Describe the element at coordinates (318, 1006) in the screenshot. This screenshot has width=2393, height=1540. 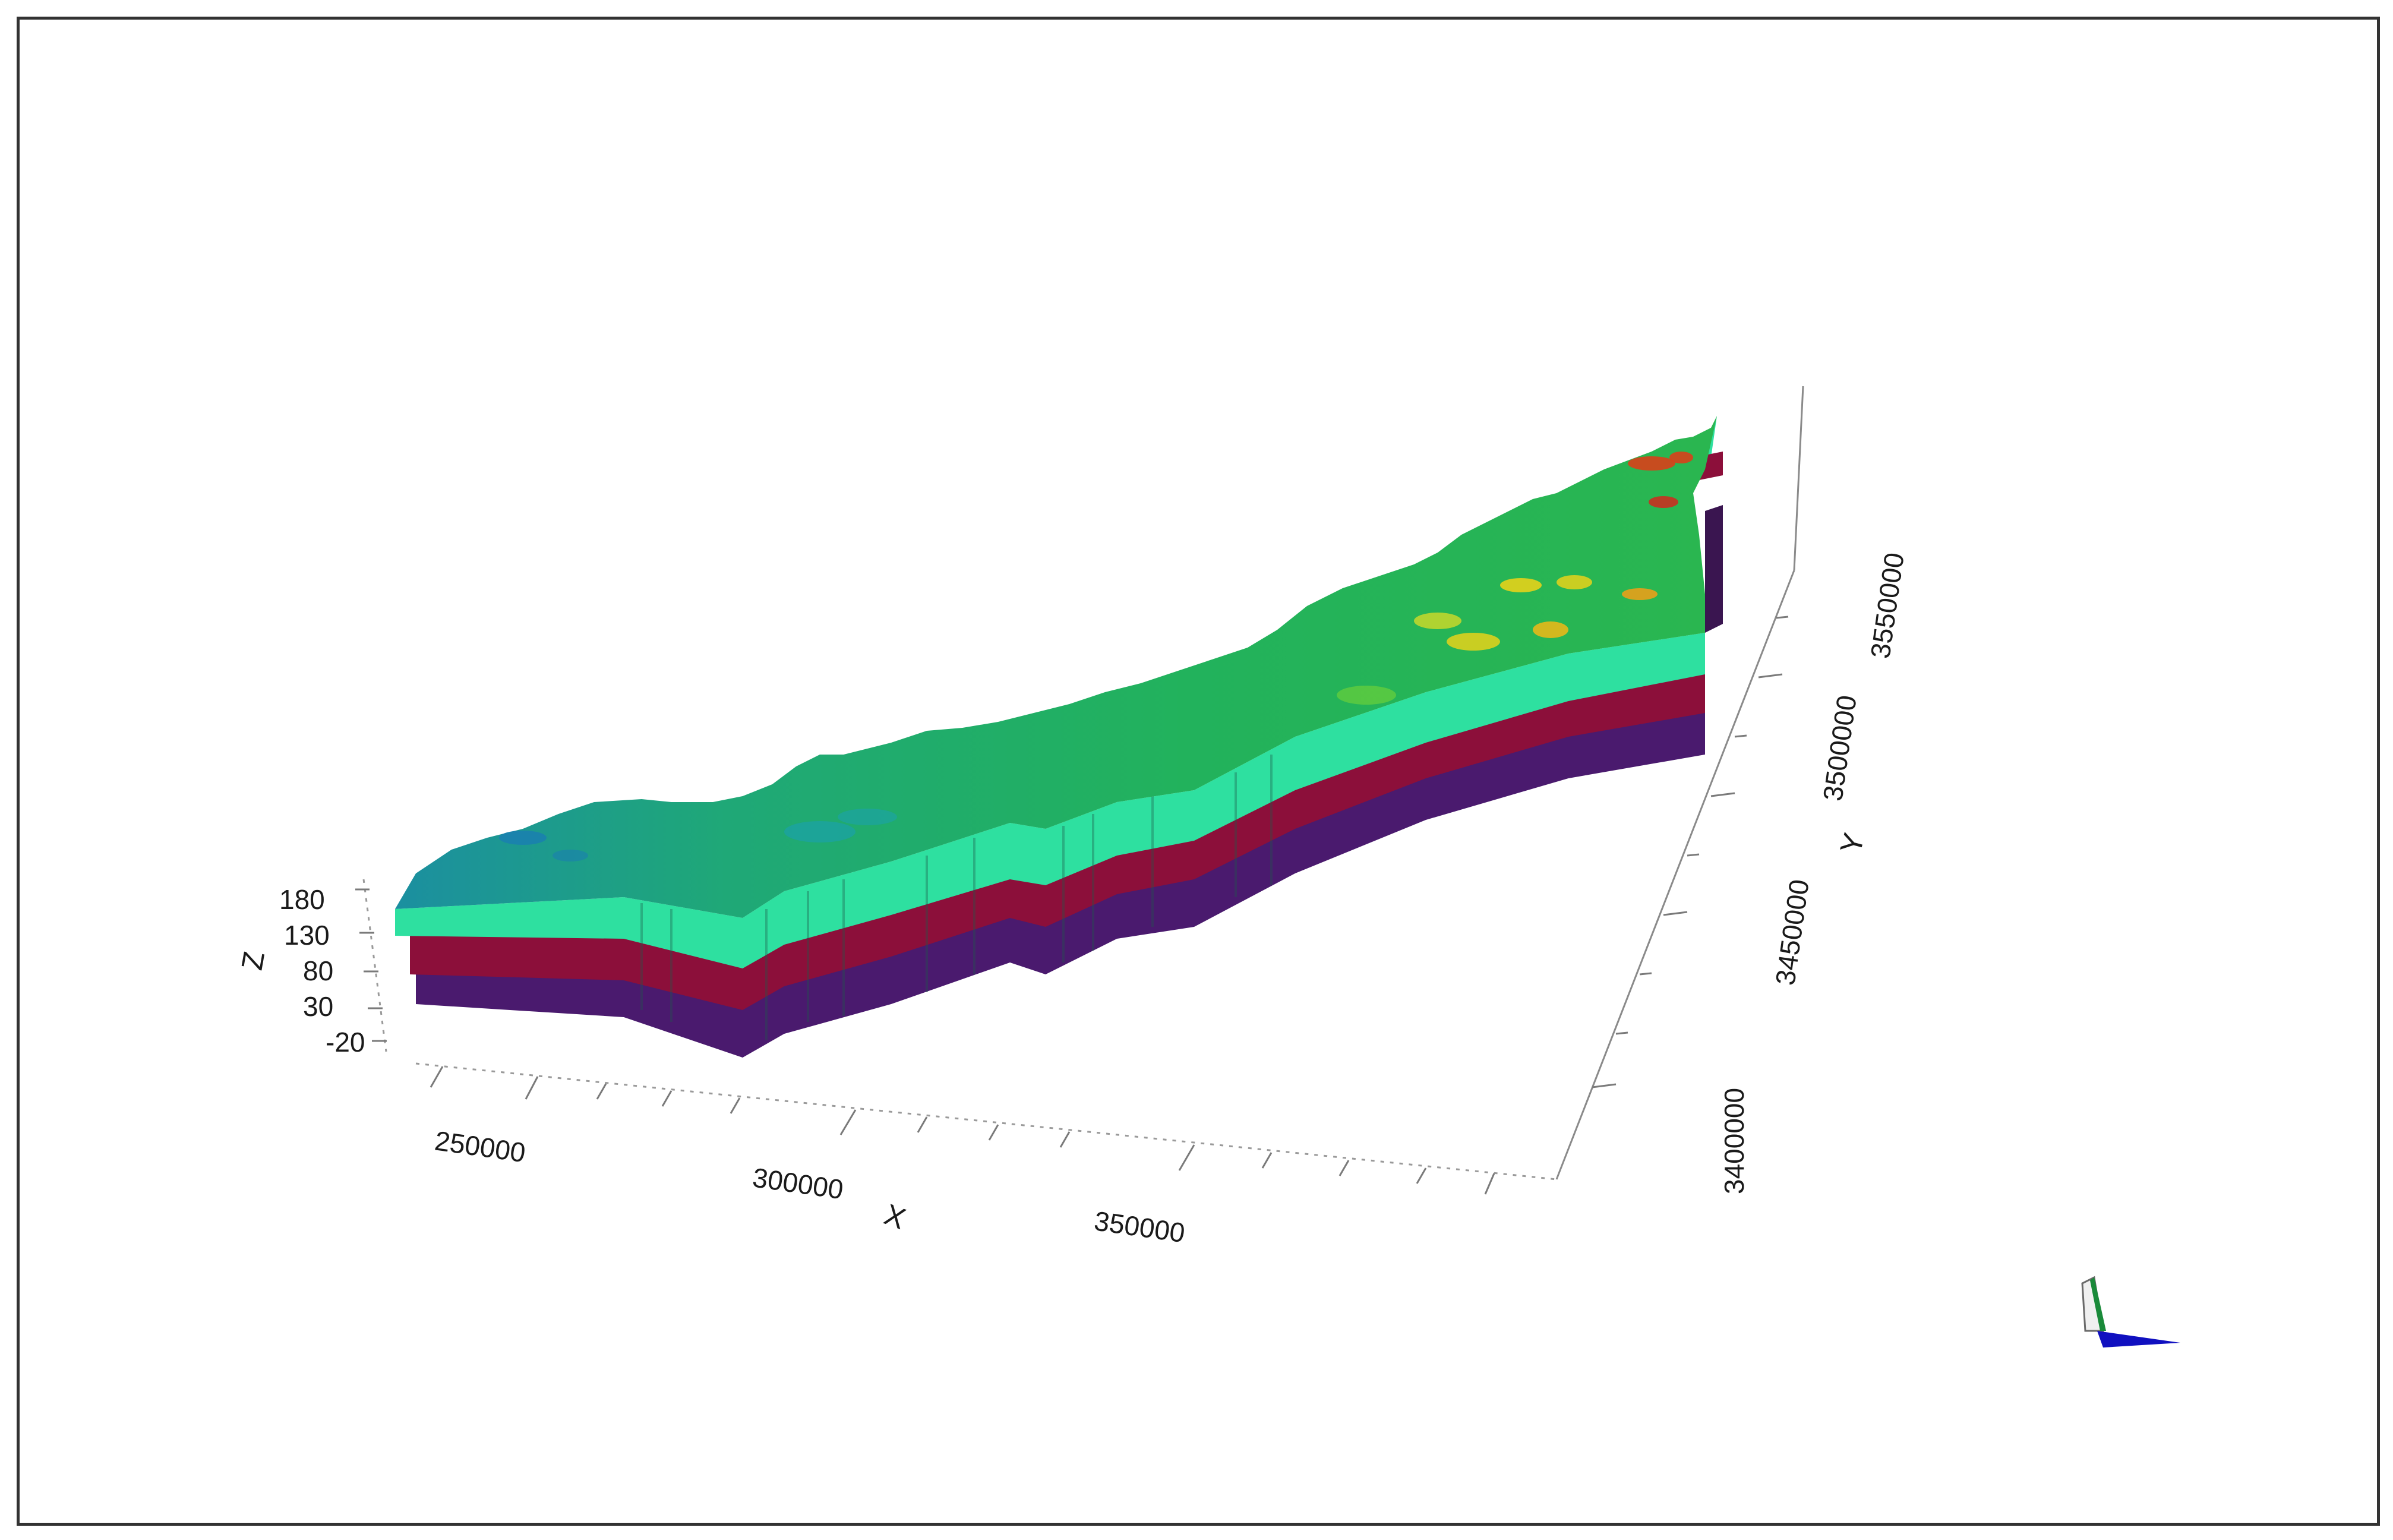
I see `z-tick-label: 30` at that location.